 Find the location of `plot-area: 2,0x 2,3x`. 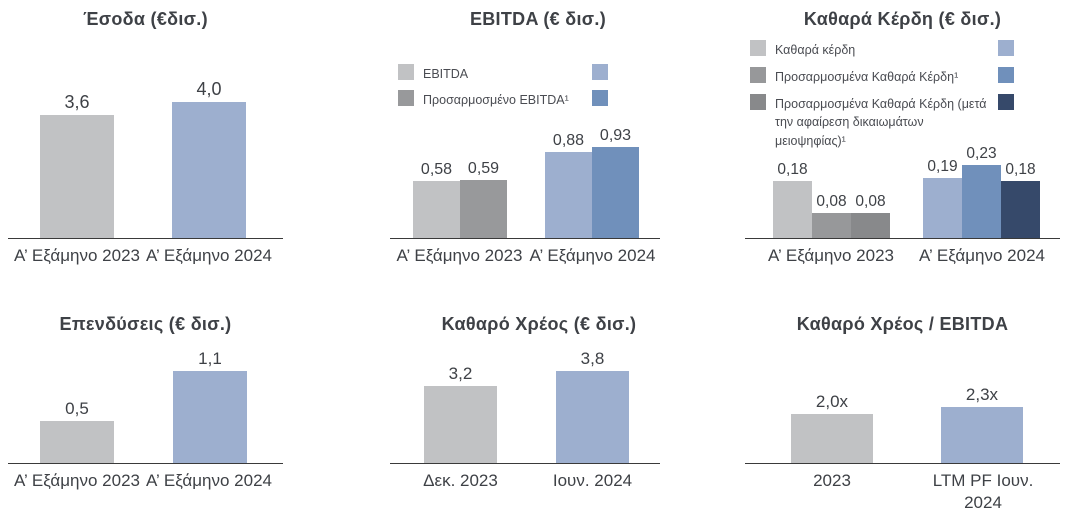

plot-area: 2,0x 2,3x is located at coordinates (902, 423).